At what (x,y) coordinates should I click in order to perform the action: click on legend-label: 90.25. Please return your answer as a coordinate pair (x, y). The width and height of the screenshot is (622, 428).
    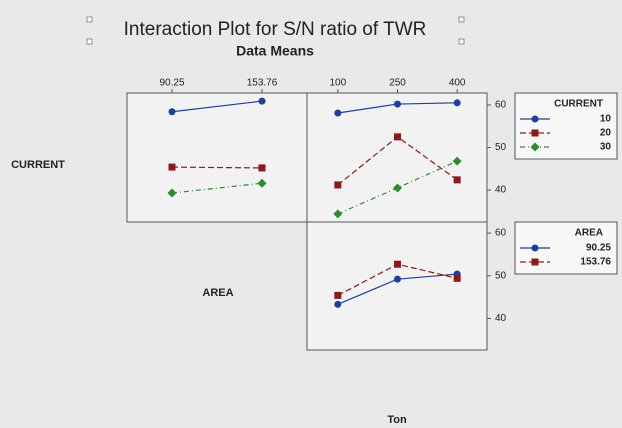
    Looking at the image, I should click on (598, 248).